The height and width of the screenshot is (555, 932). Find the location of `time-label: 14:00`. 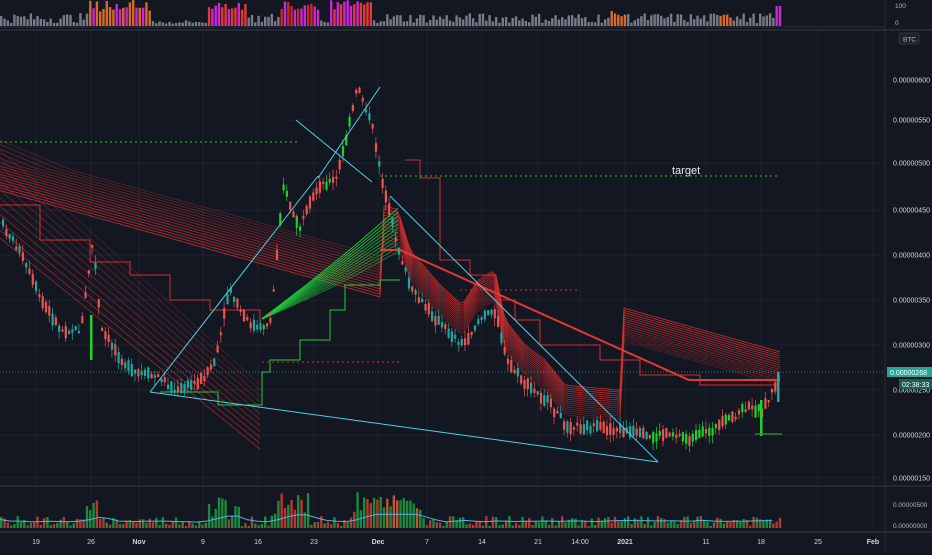

time-label: 14:00 is located at coordinates (580, 542).